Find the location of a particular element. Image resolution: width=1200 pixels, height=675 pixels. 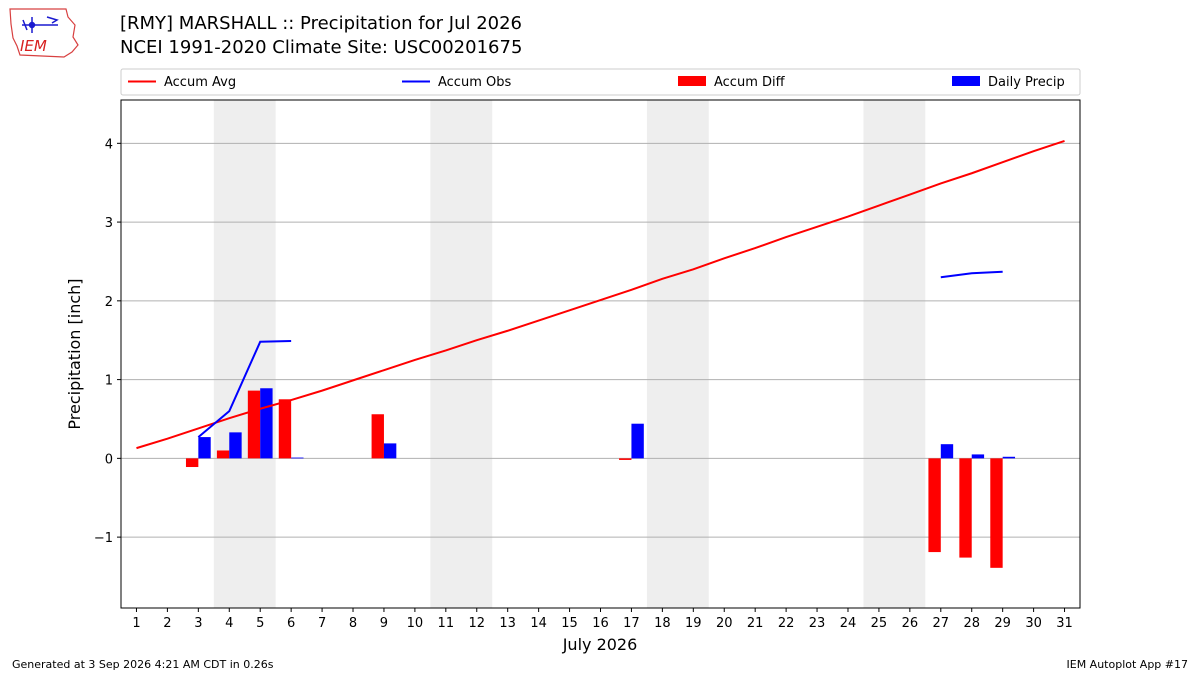

x-tick-label: 3 is located at coordinates (198, 623).